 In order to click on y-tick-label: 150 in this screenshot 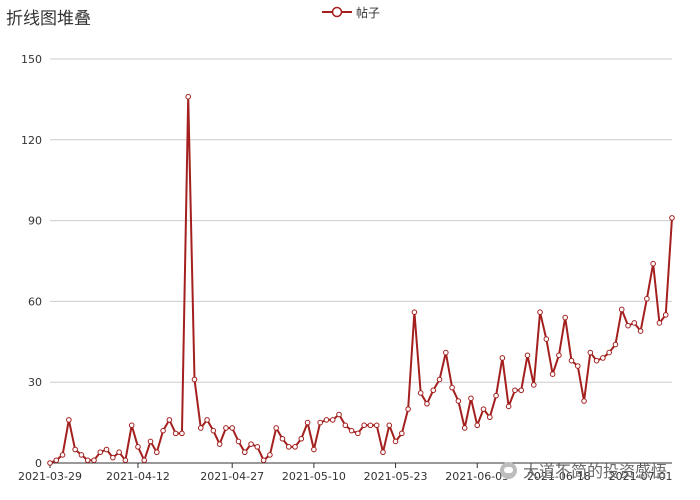, I will do `click(31, 59)`.